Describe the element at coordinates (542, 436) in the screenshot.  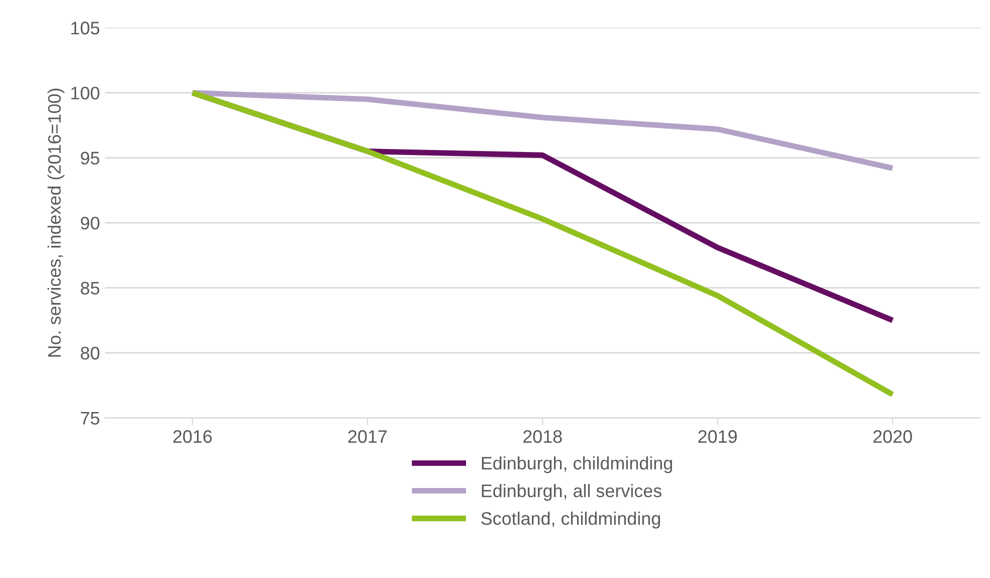
I see `x-tick-label: 2018` at that location.